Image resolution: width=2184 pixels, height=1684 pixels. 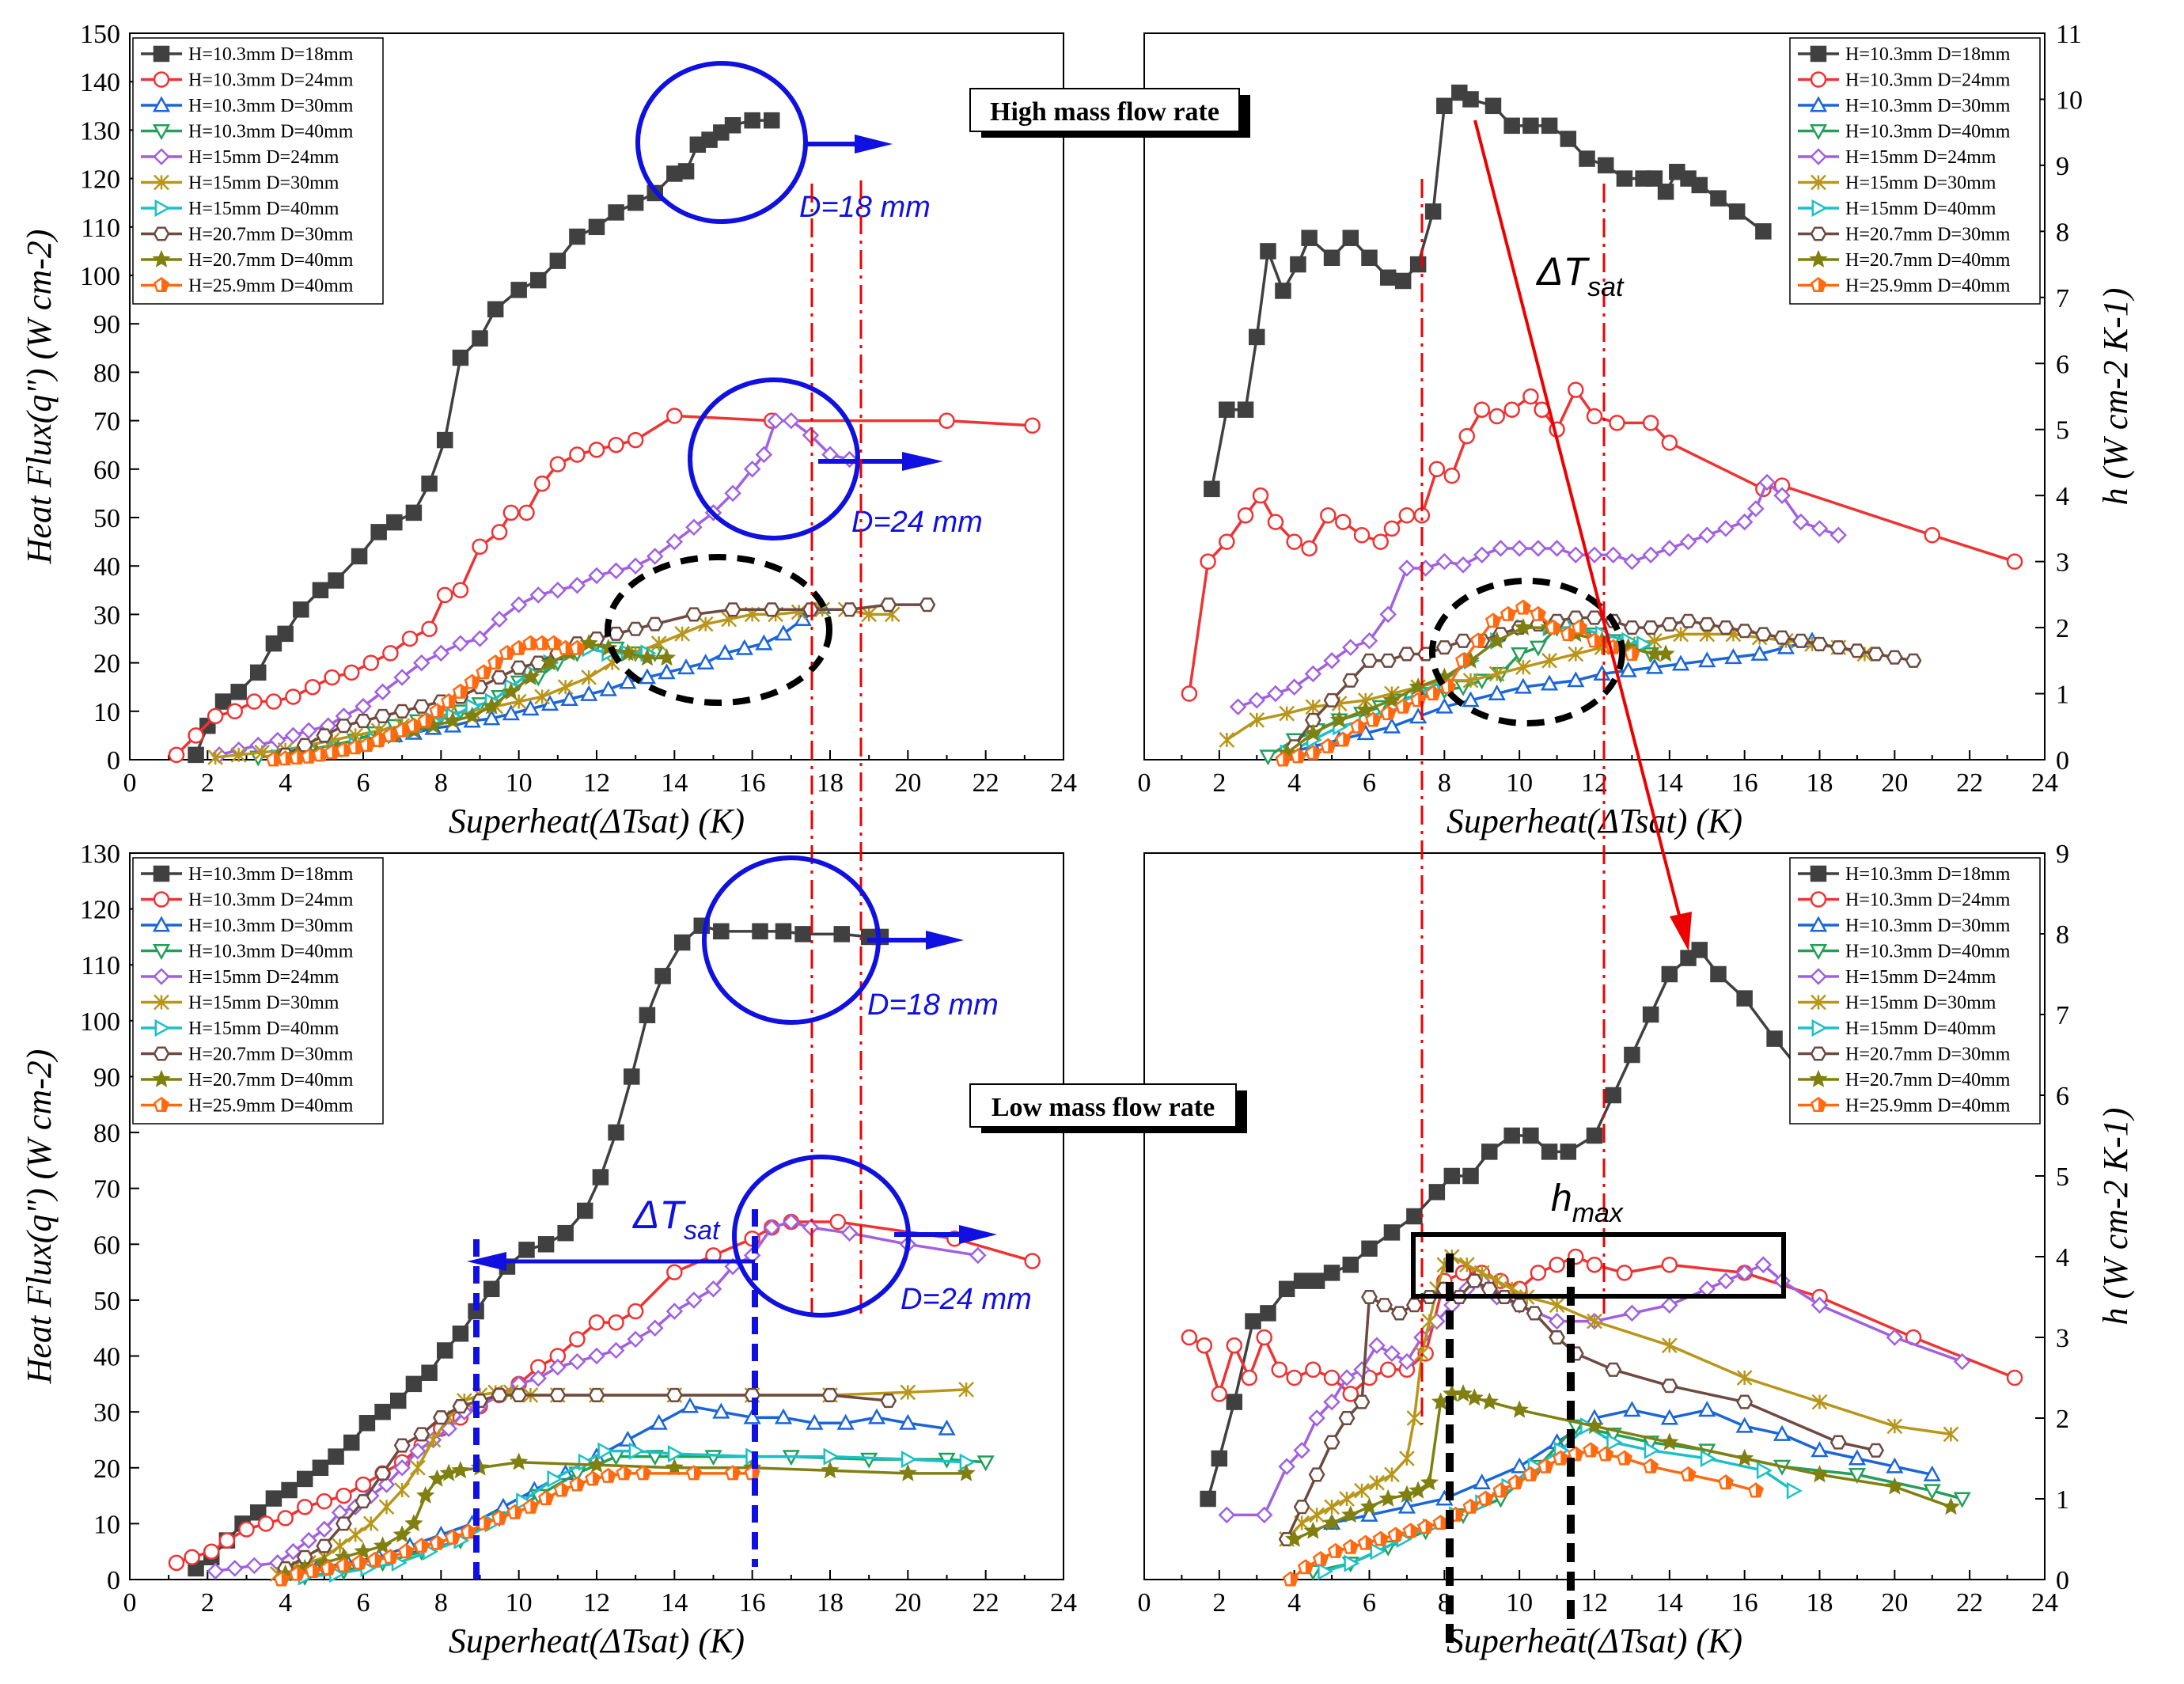 What do you see at coordinates (830, 1603) in the screenshot?
I see `x-tick-label: 18` at bounding box center [830, 1603].